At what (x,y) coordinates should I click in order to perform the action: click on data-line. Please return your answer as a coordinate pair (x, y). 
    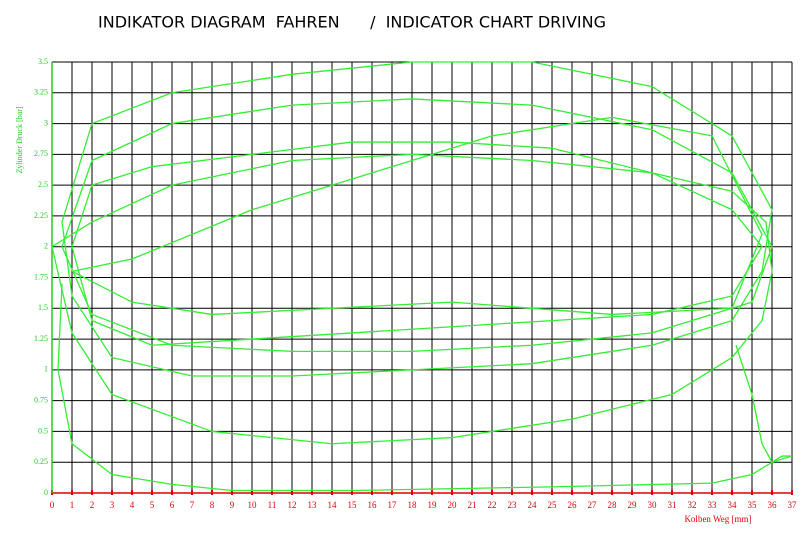
    Looking at the image, I should click on (764, 404).